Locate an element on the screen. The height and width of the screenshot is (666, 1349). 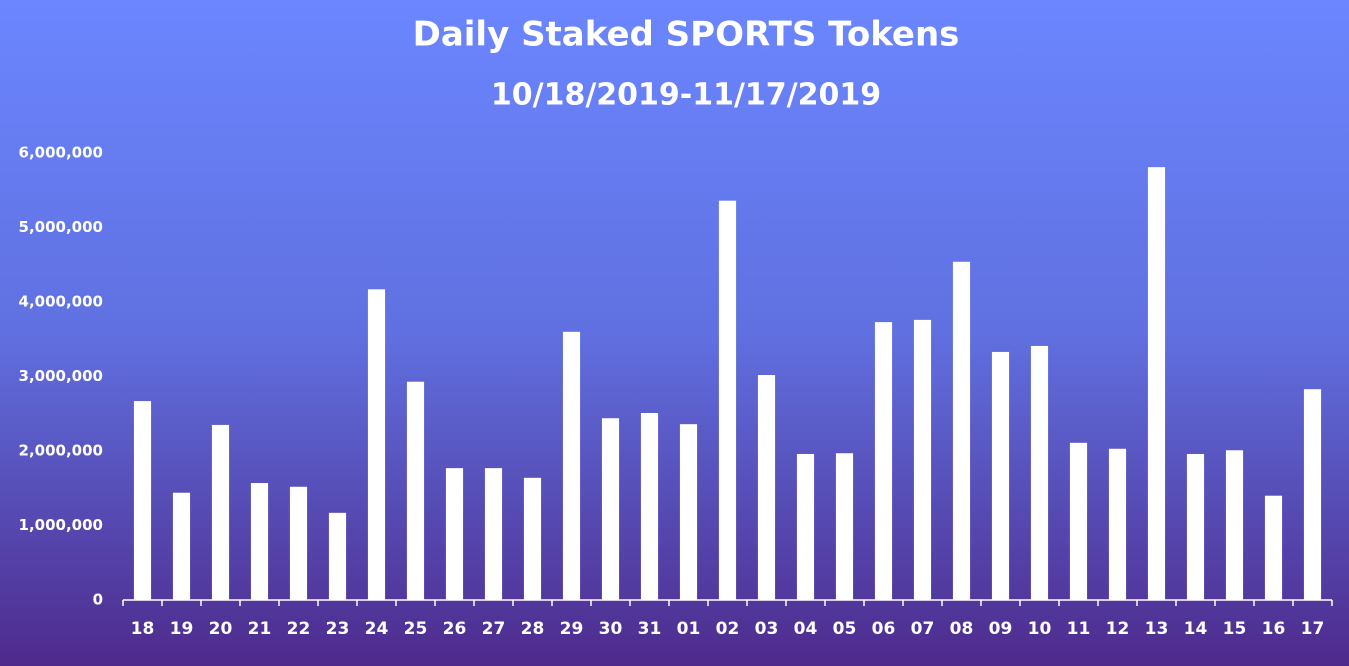
chart-subtitle: 10/18/2019-11/17/2019 is located at coordinates (686, 95).